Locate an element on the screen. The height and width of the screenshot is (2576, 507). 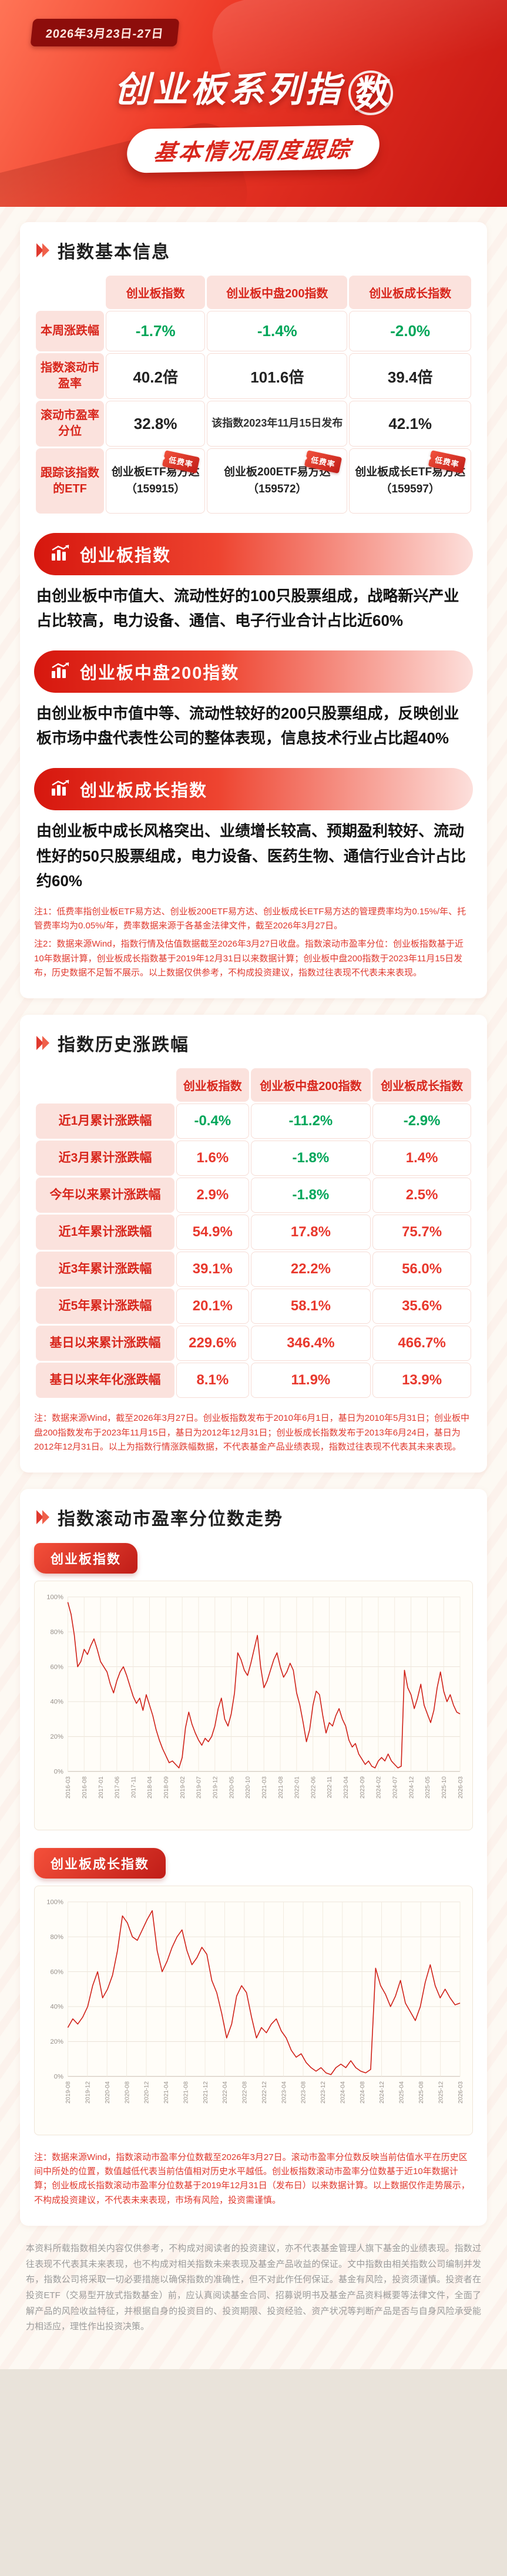
table-row: 基日以来累计涨跌幅 229.6% 346.4% 466.7% is located at coordinates (253, 1343).